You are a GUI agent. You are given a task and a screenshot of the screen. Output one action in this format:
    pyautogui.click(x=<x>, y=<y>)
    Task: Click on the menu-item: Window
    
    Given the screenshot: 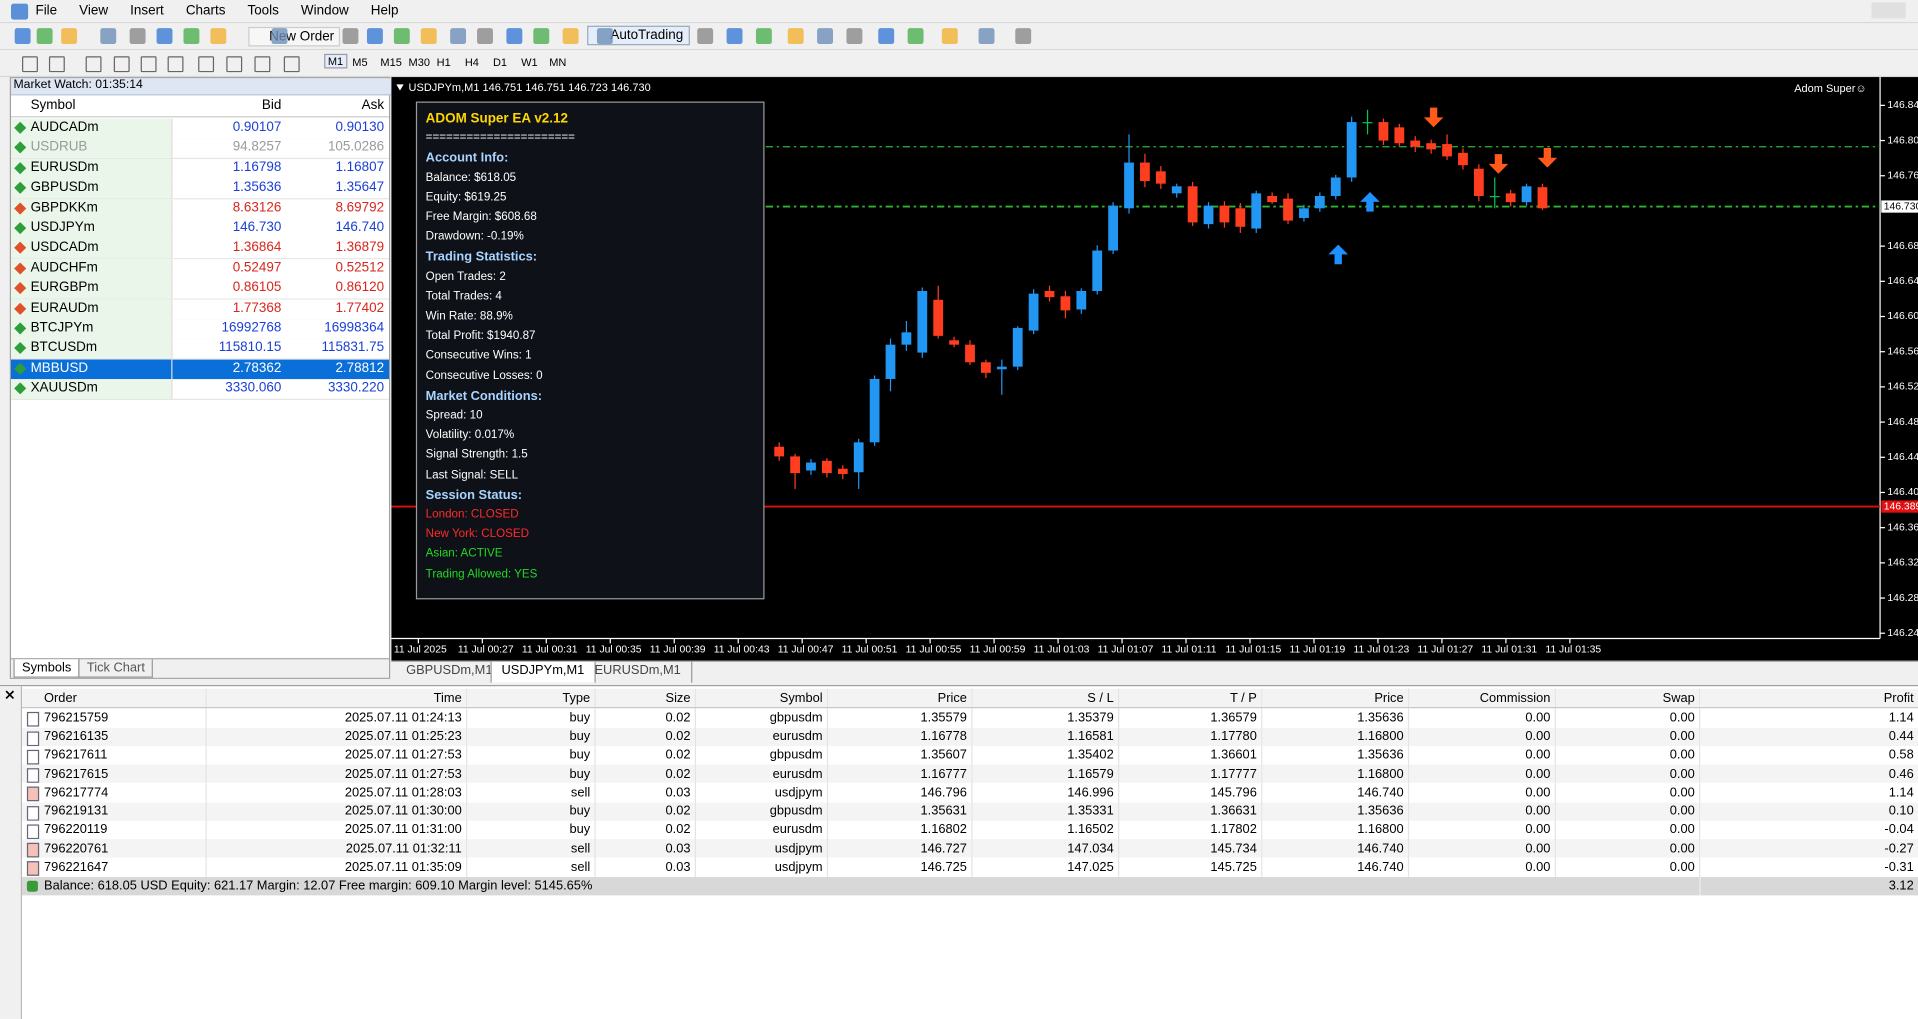 What is the action you would take?
    pyautogui.click(x=324, y=11)
    